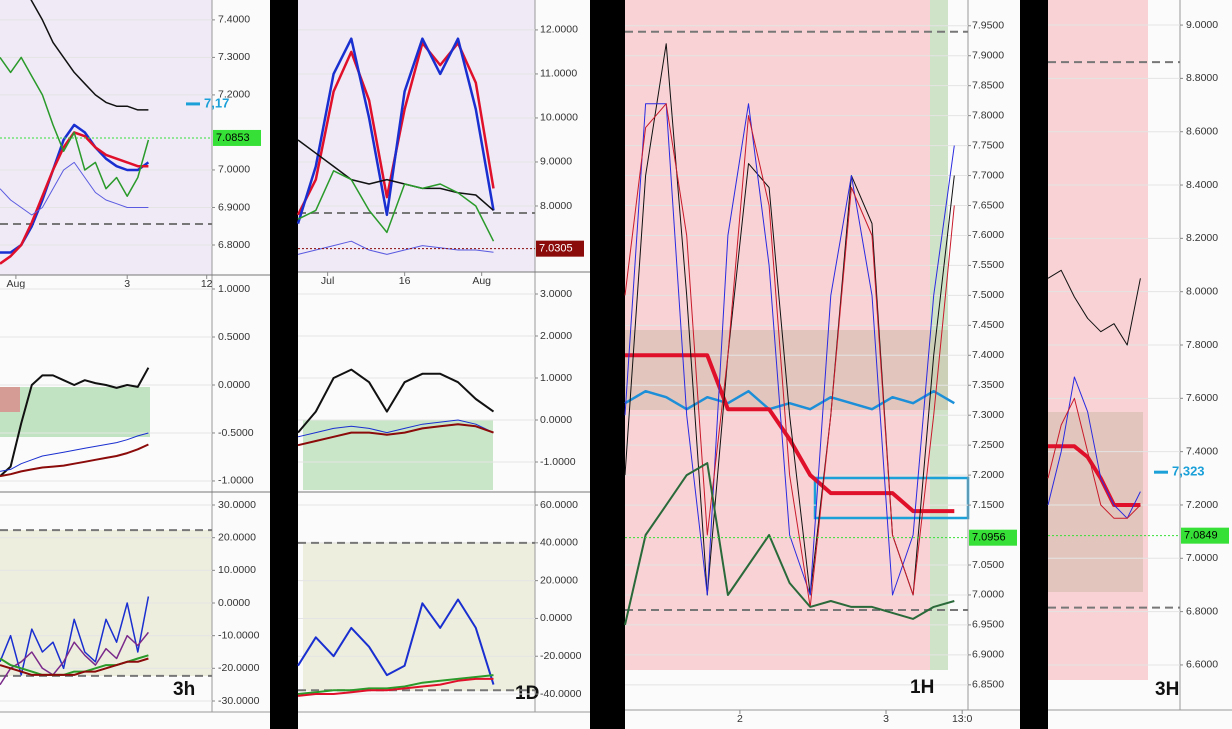 This screenshot has height=729, width=1232. What do you see at coordinates (988, 205) in the screenshot?
I see `y-tick-label: 7.6500` at bounding box center [988, 205].